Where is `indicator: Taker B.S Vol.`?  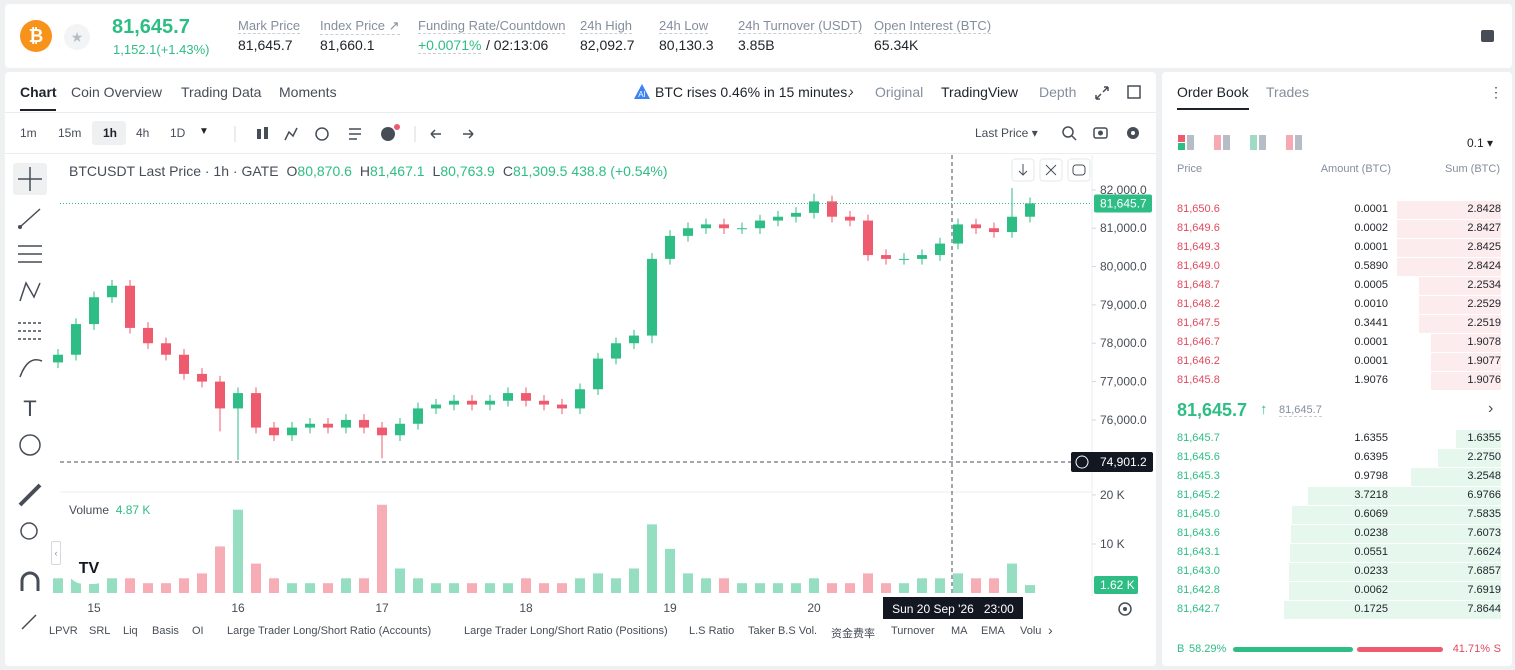 indicator: Taker B.S Vol. is located at coordinates (783, 631).